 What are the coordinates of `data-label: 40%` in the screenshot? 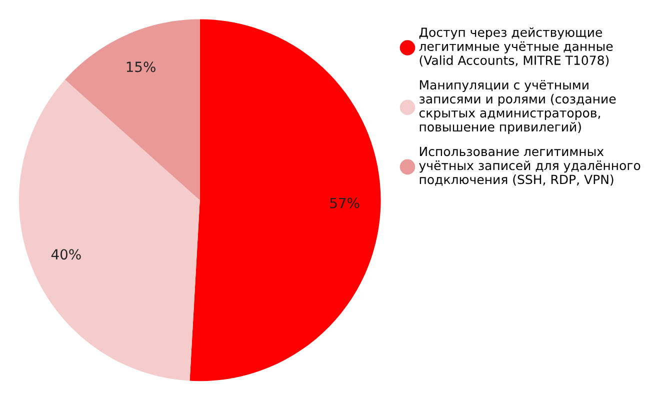 It's located at (66, 254).